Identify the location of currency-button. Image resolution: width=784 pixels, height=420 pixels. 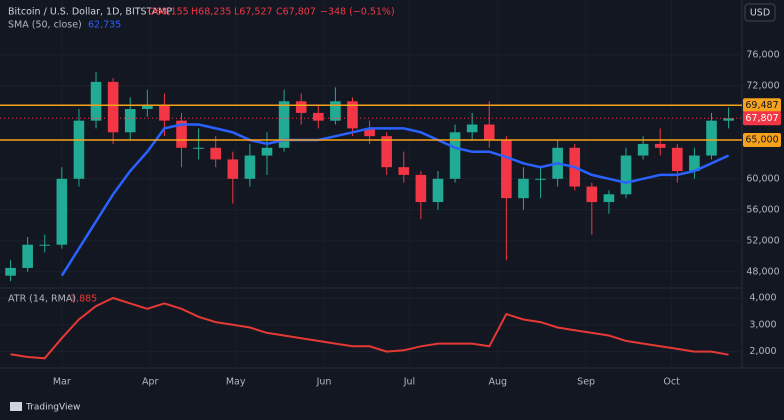
(760, 12).